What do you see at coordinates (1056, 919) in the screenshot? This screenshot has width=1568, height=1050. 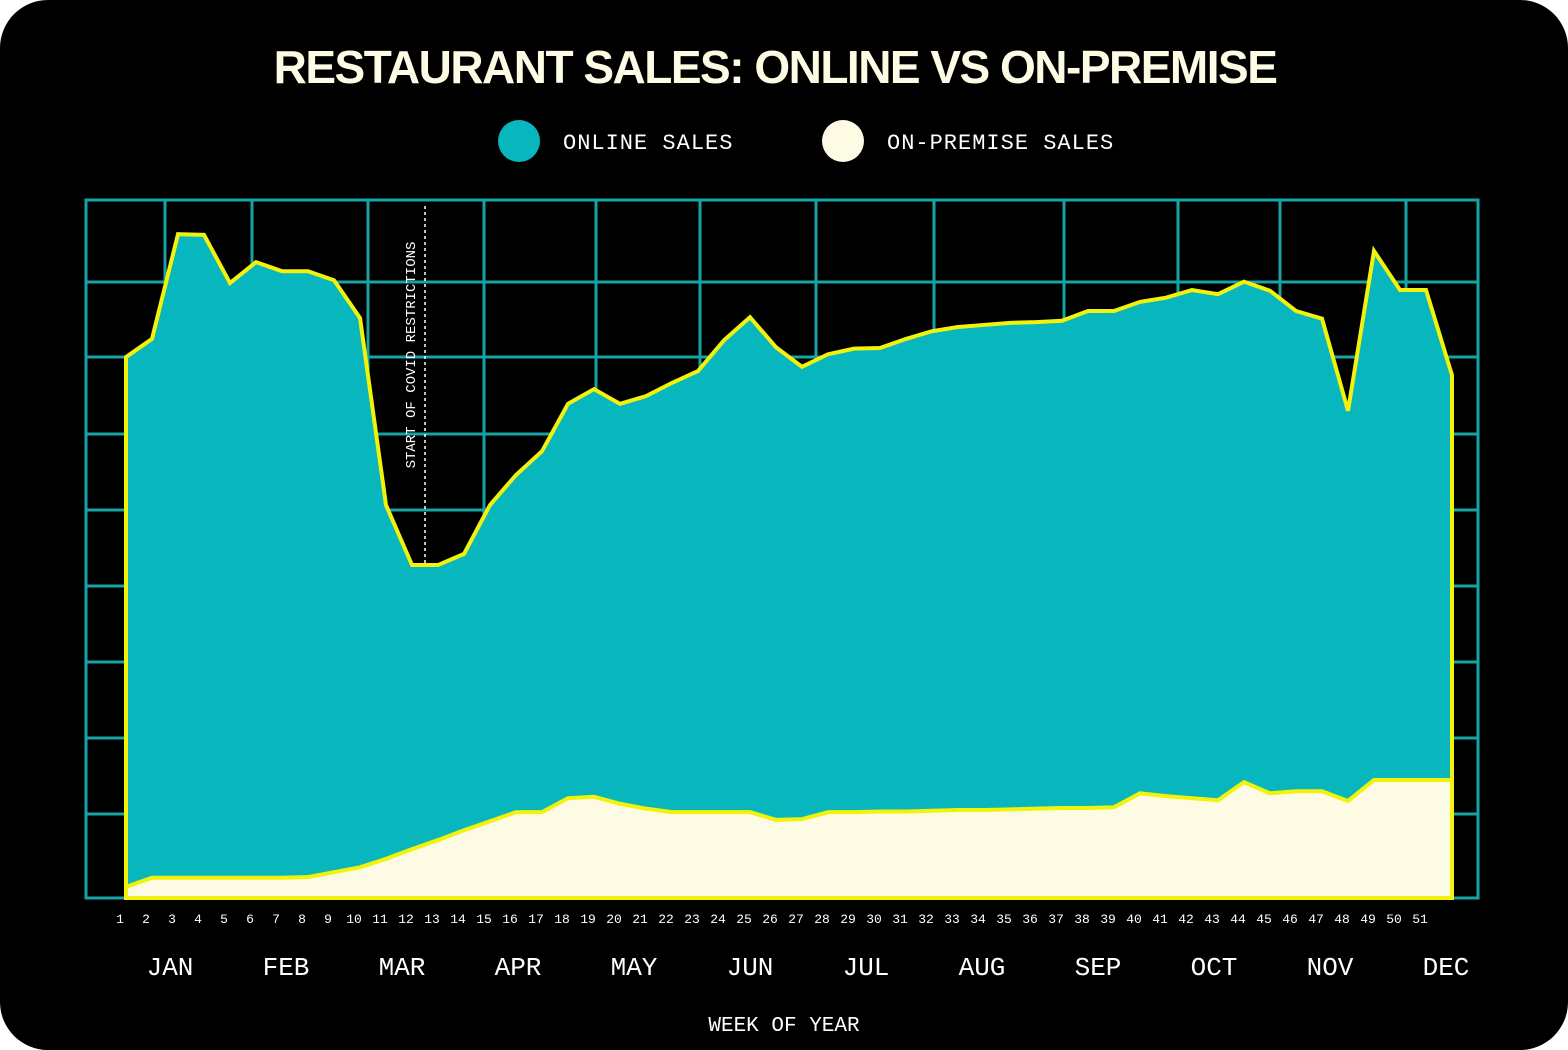 I see `x-tick-label: 37` at bounding box center [1056, 919].